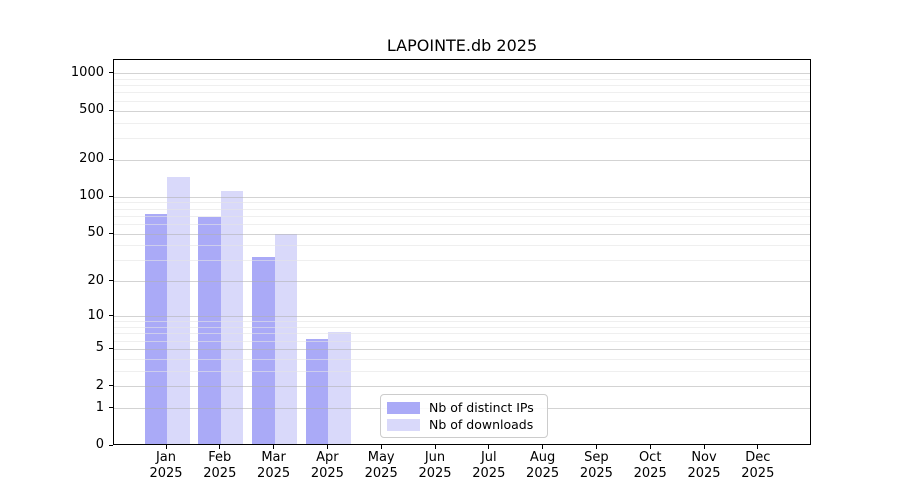 This screenshot has width=900, height=500. Describe the element at coordinates (381, 457) in the screenshot. I see `x-axis-tick-label-line: May` at that location.